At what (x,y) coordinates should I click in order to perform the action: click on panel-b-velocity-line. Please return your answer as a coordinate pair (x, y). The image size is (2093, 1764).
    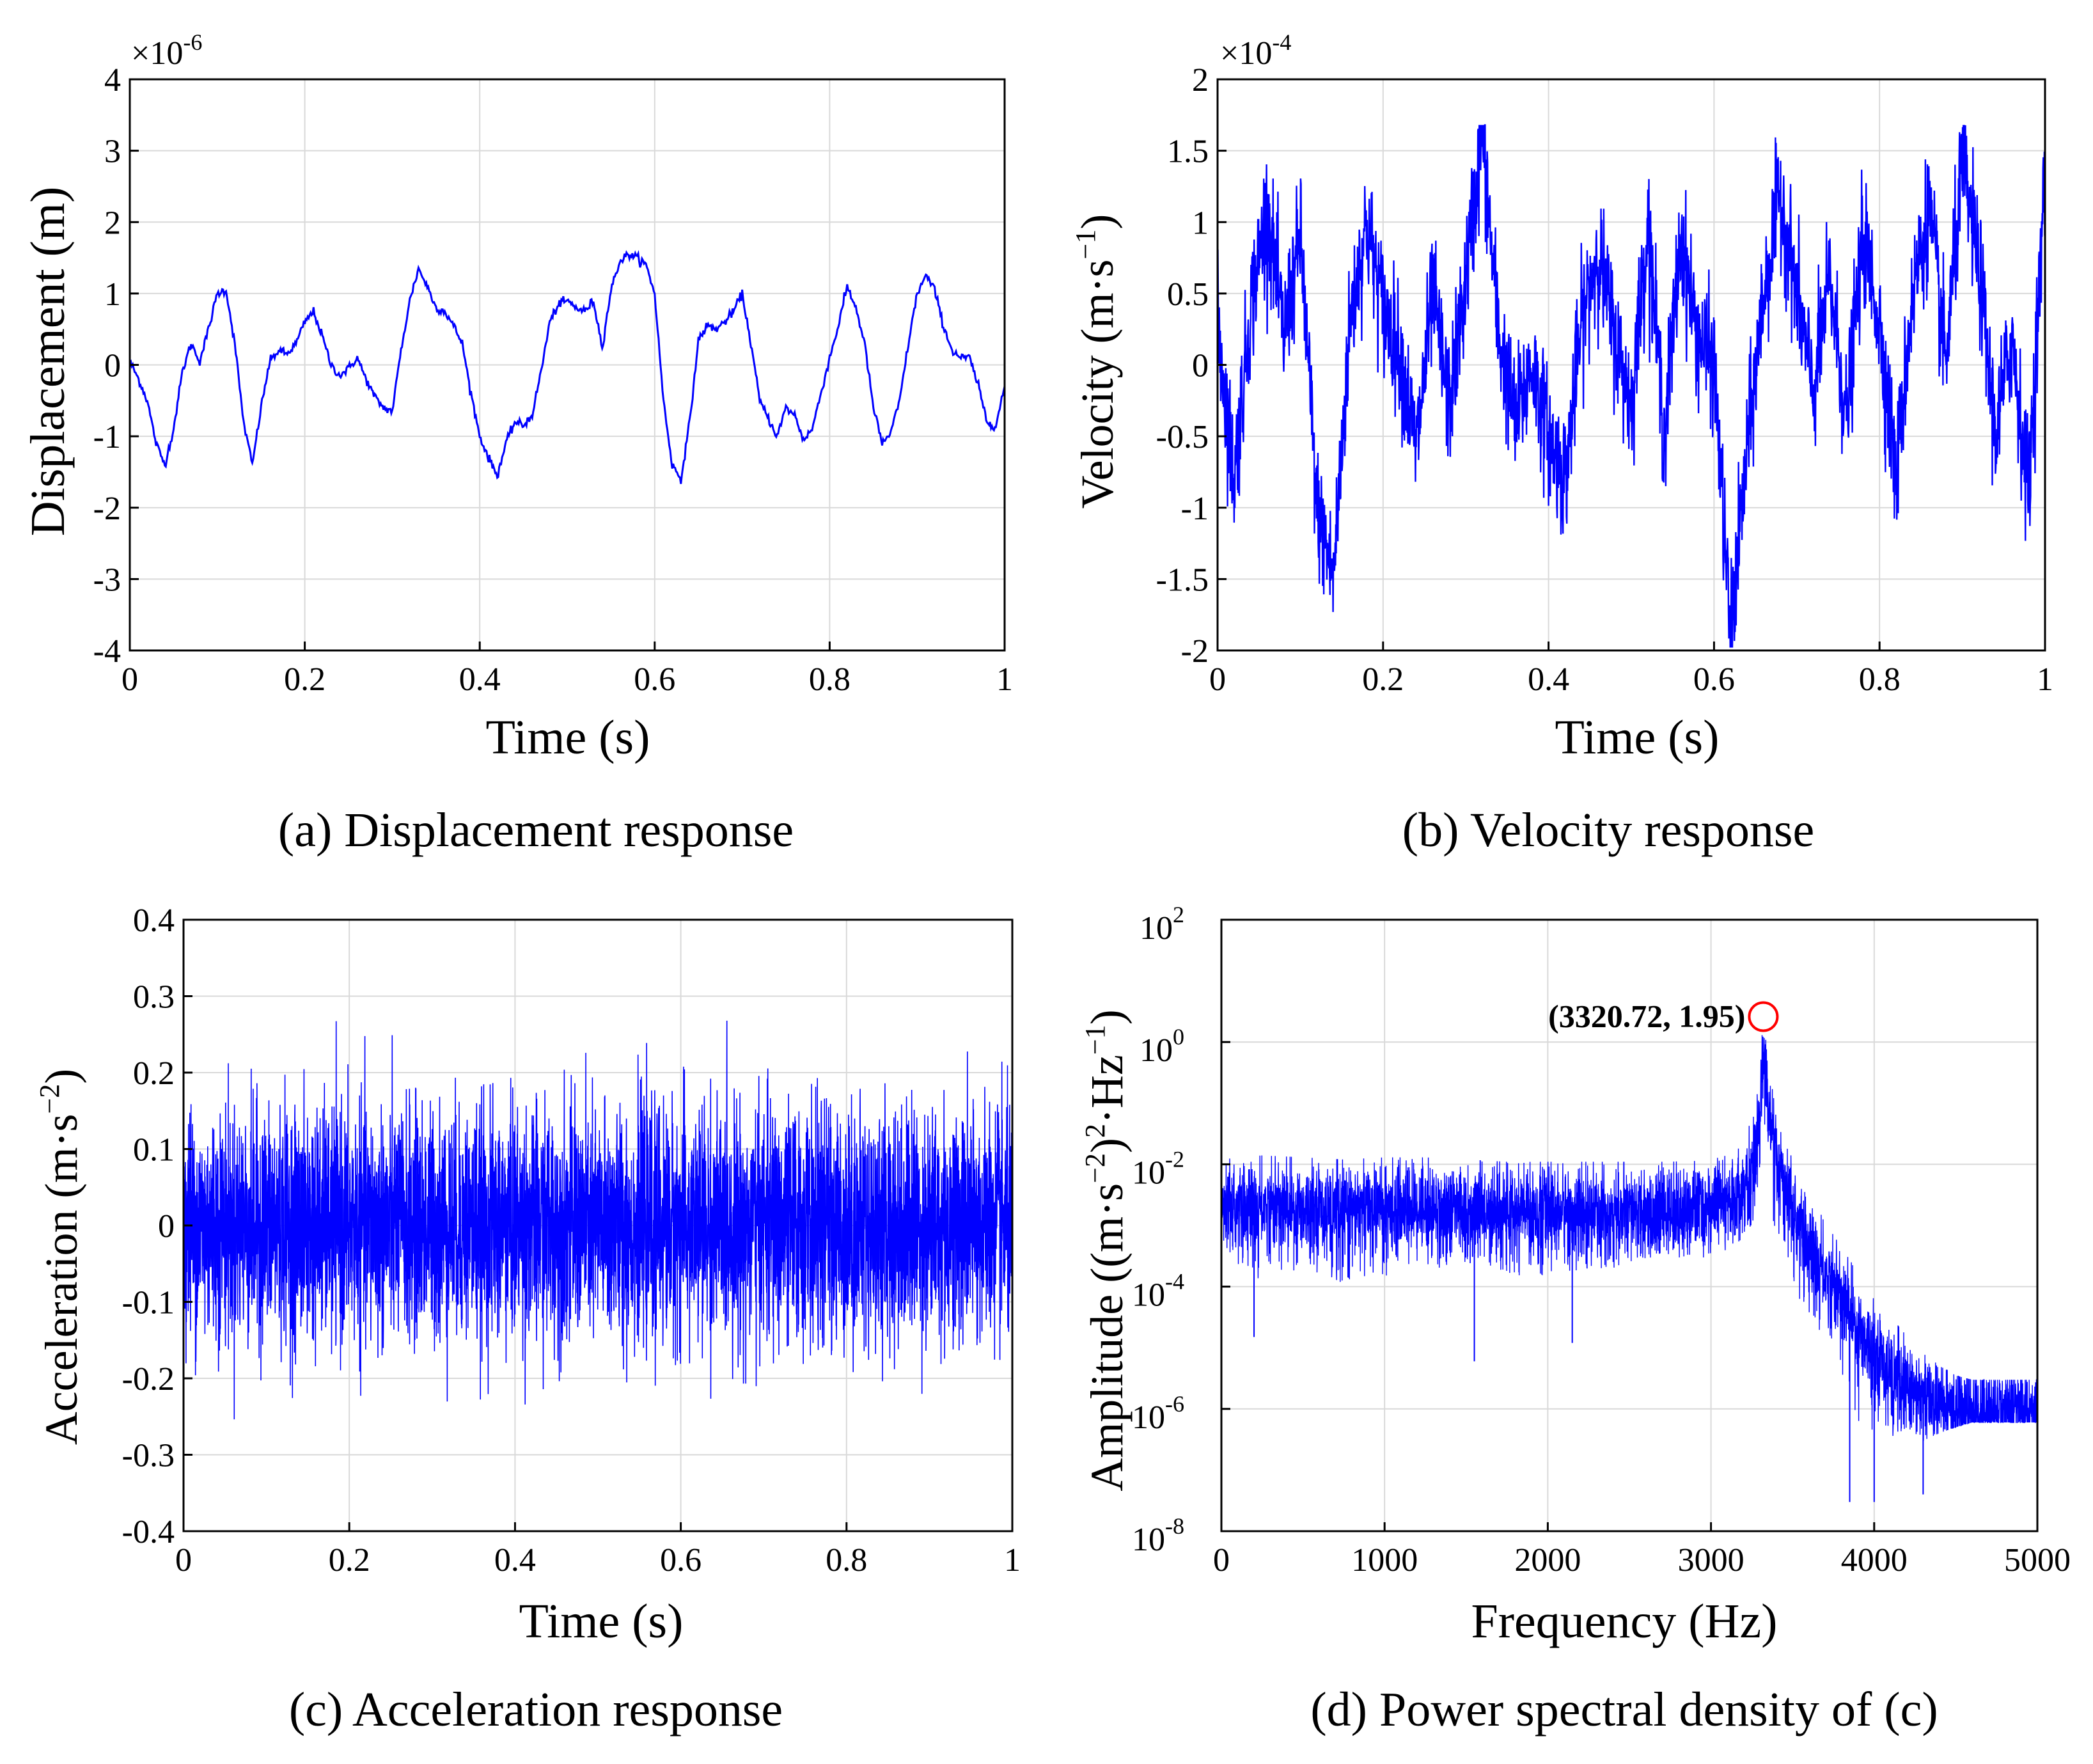
    Looking at the image, I should click on (1631, 386).